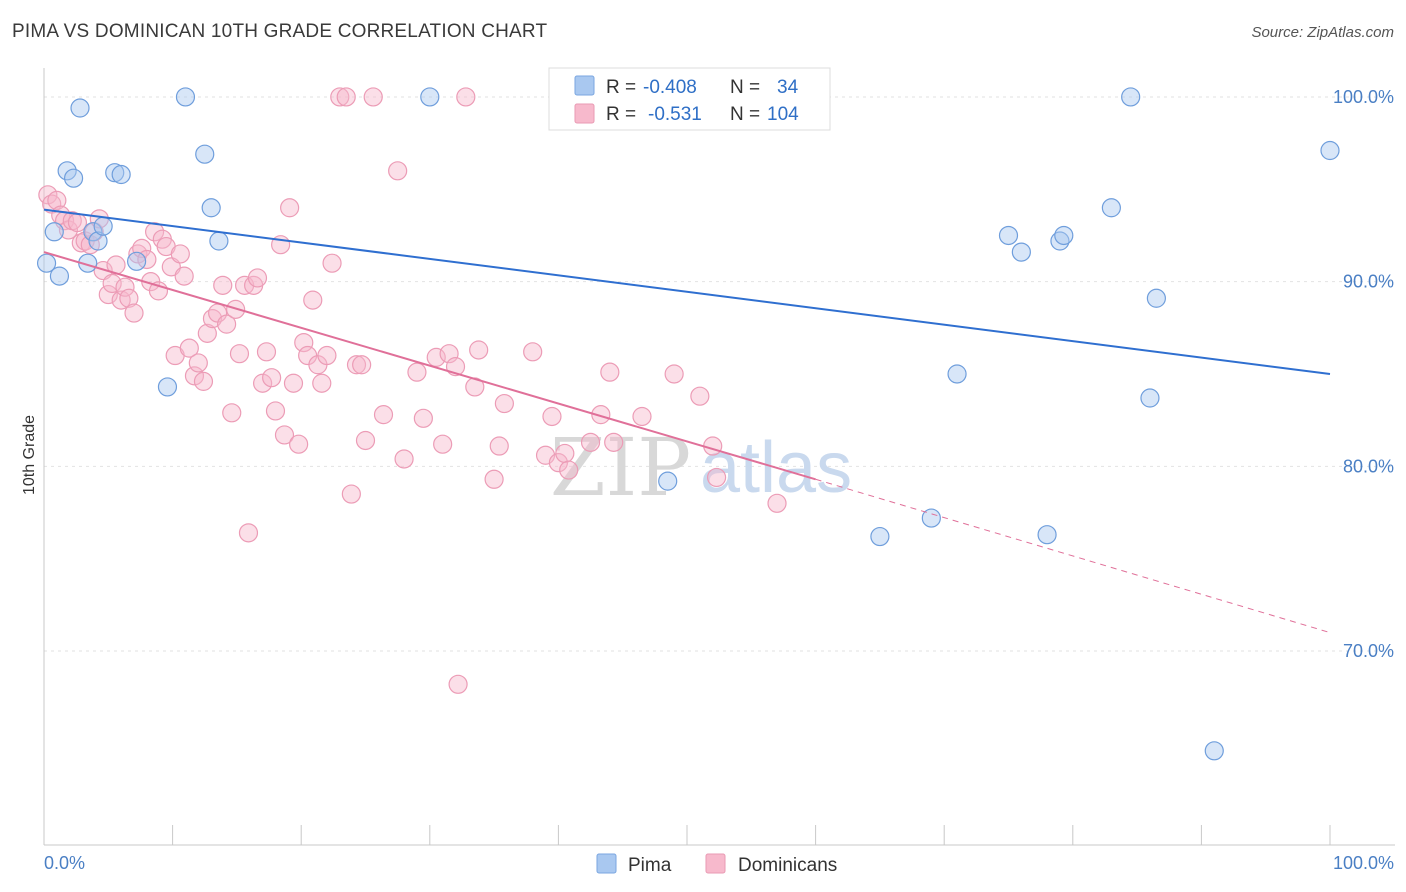 The height and width of the screenshot is (892, 1406). I want to click on legend-box, so click(689, 99).